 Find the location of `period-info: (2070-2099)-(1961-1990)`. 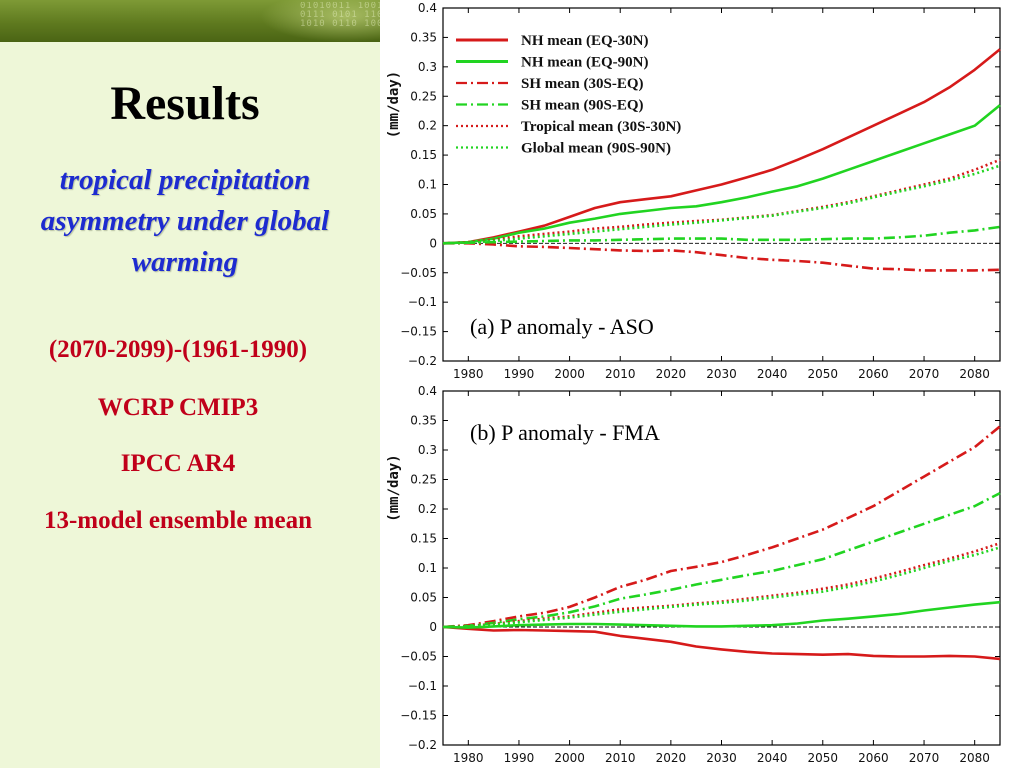

period-info: (2070-2099)-(1961-1990) is located at coordinates (178, 349).